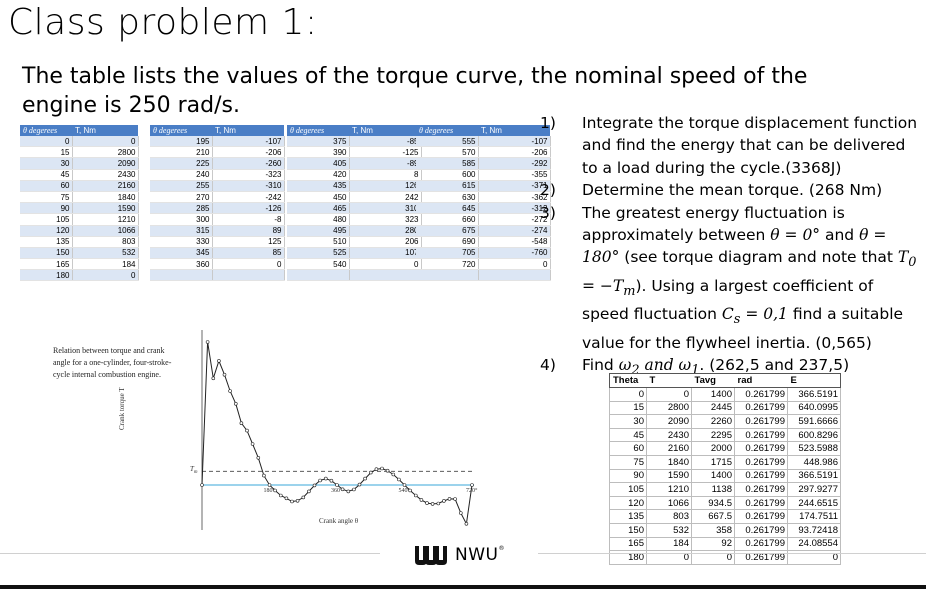 This screenshot has width=926, height=589. I want to click on table-cell: 2295, so click(713, 435).